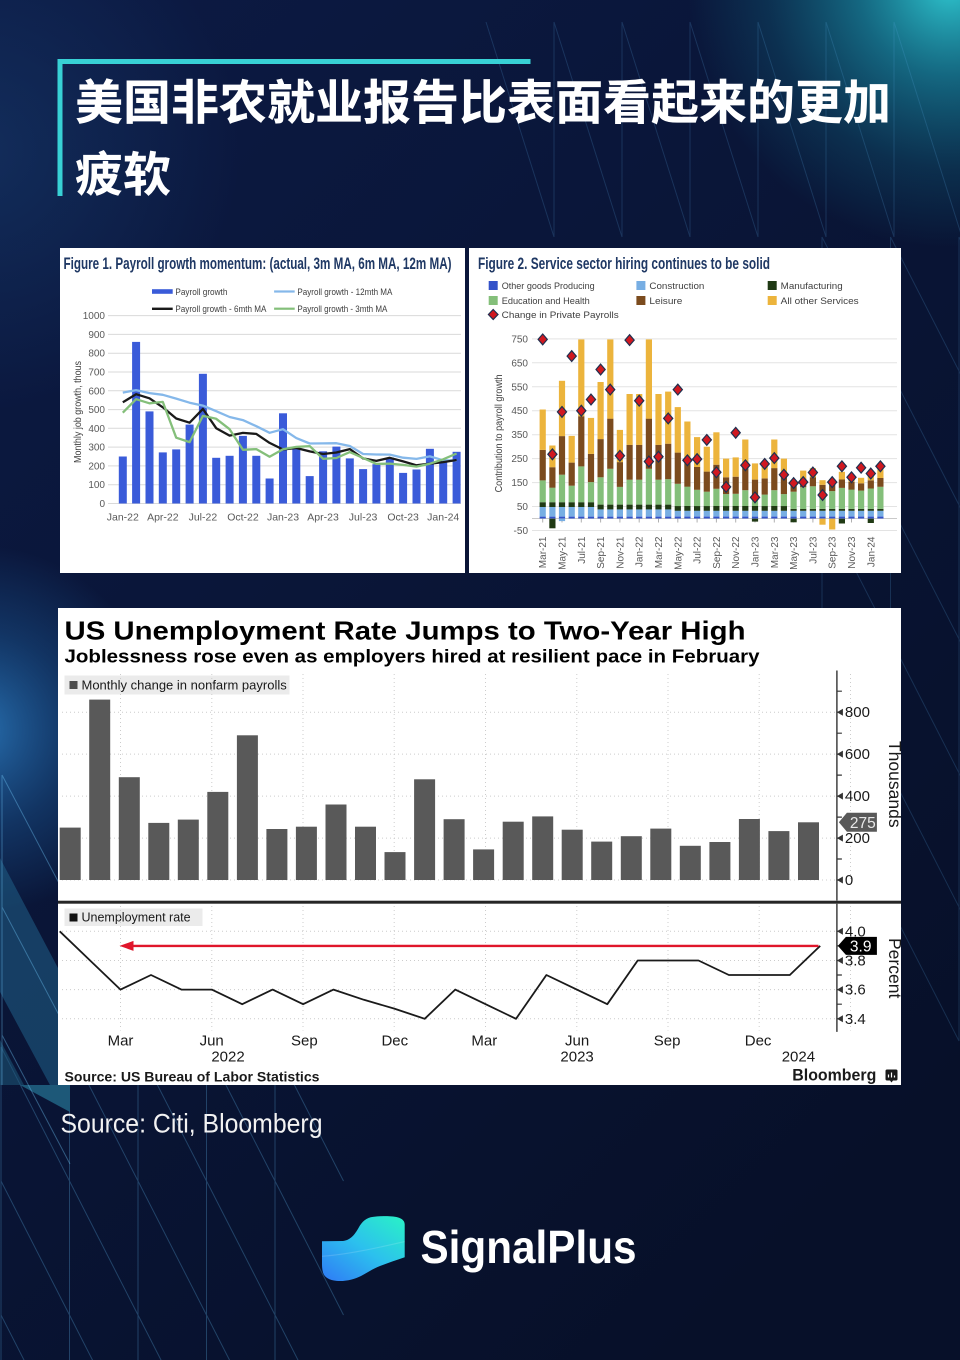  I want to click on svg-text: Education and Health, so click(546, 301).